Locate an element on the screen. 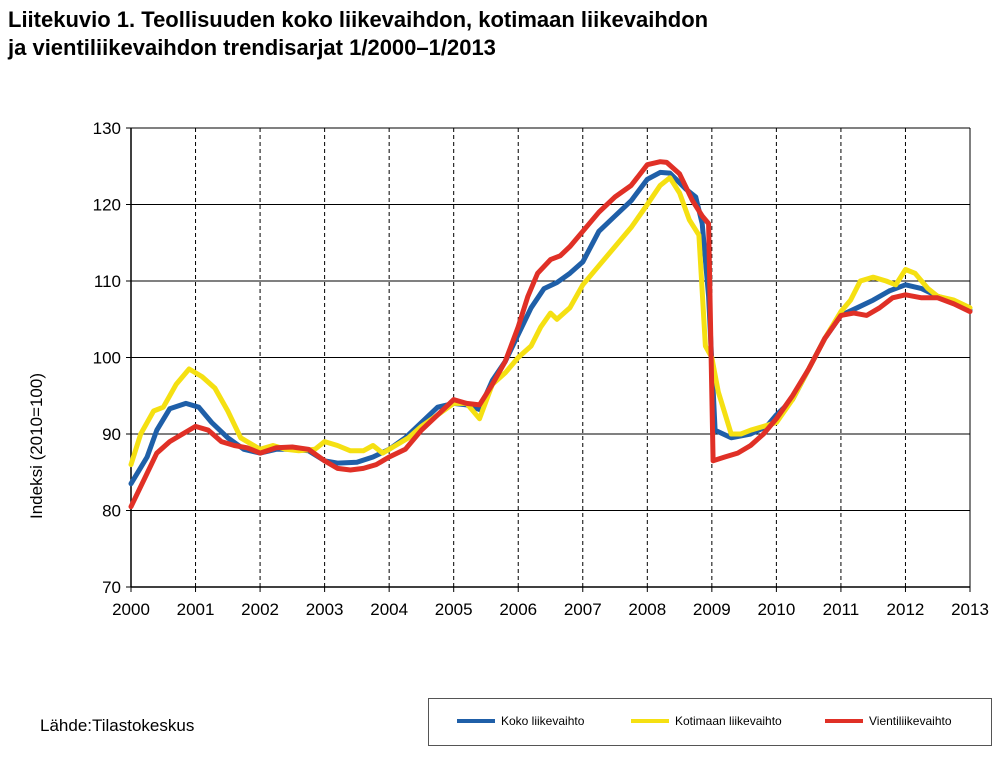 This screenshot has height=757, width=1000. x-tick-label: 2012 is located at coordinates (906, 609).